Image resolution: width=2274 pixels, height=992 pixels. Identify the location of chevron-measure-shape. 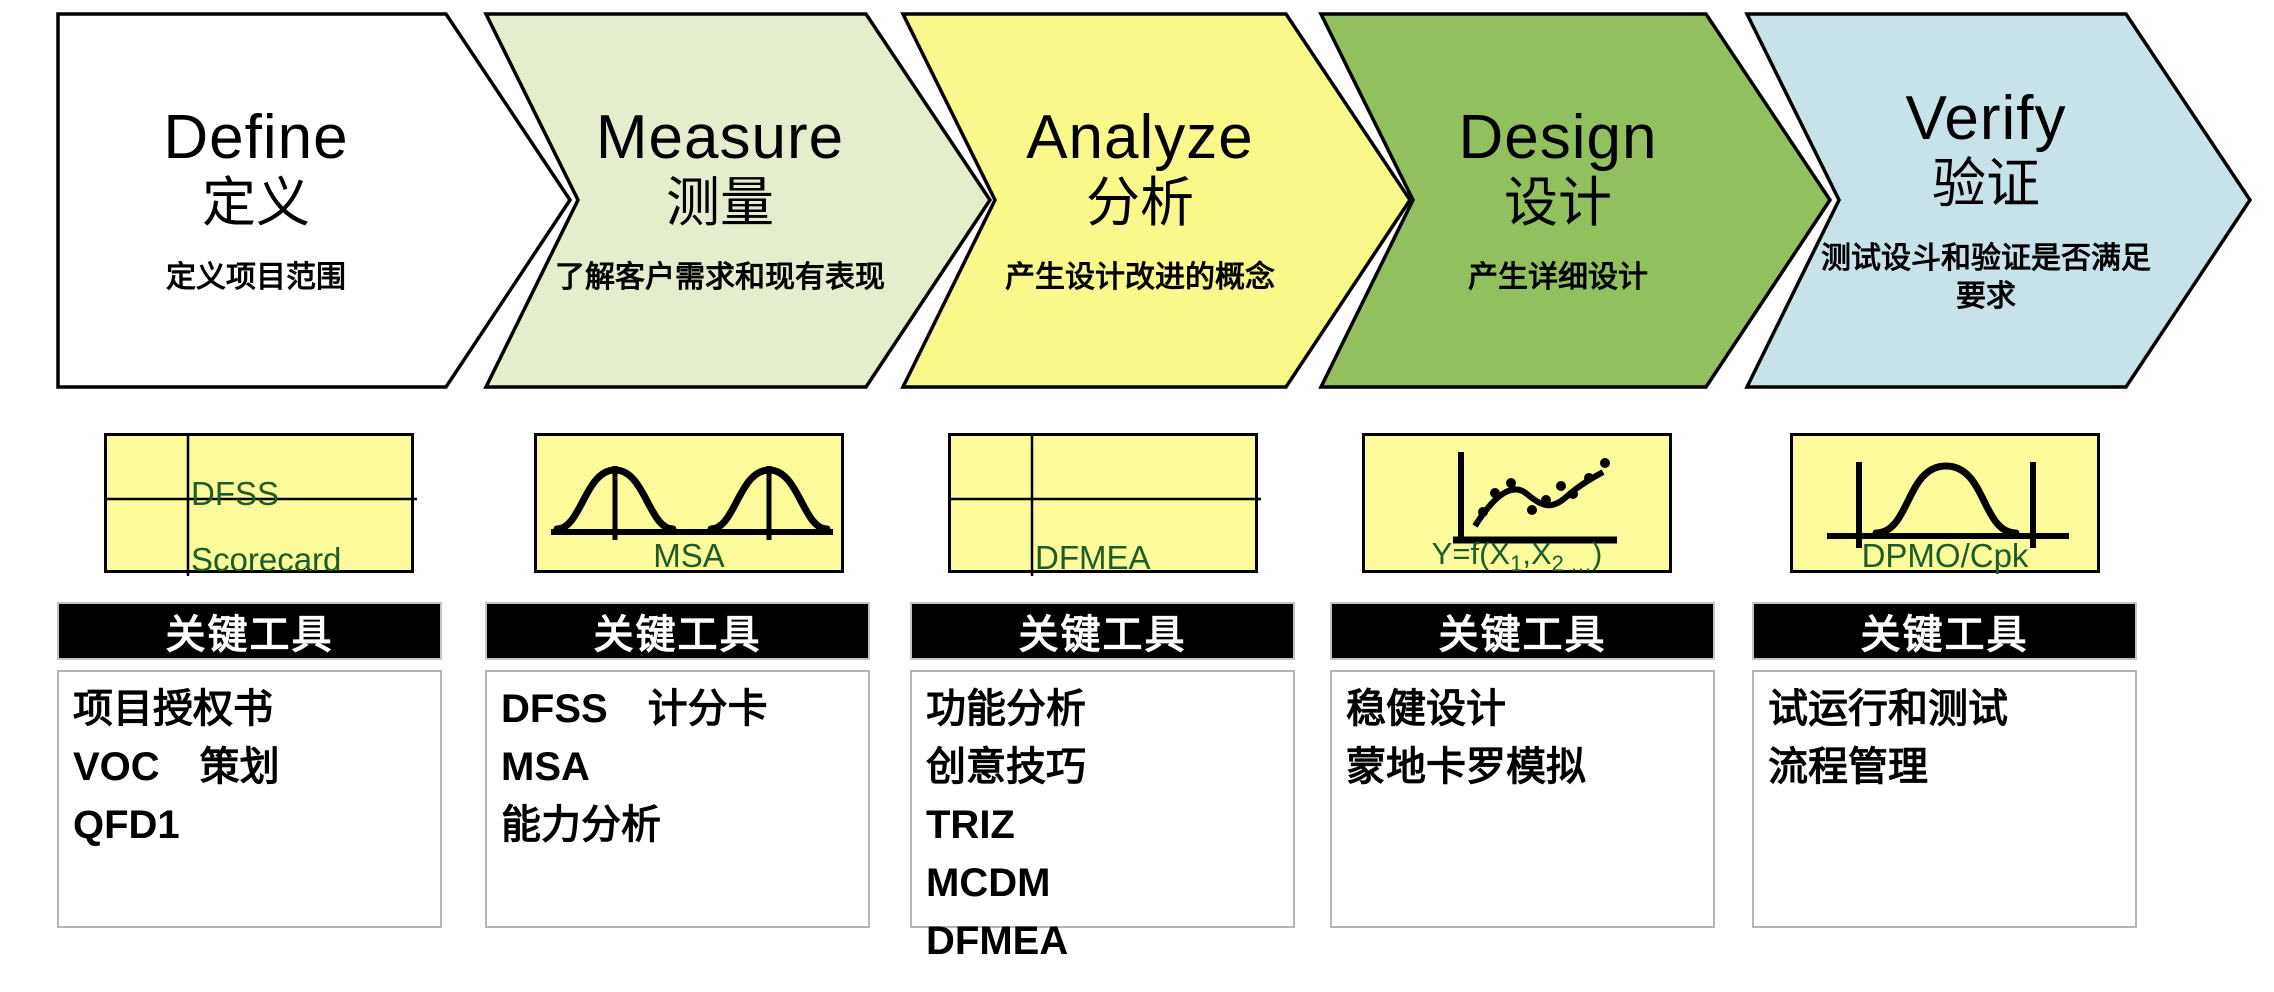
(738, 200).